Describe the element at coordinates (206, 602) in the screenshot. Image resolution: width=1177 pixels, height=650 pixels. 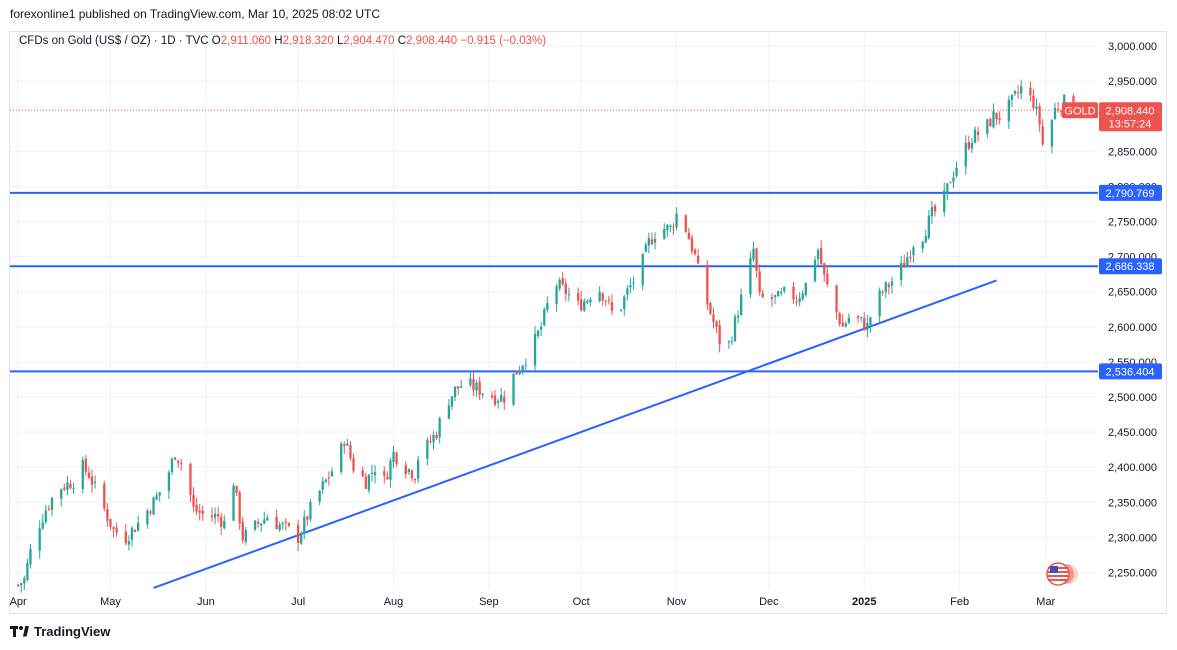
I see `time-tick-label: Jun` at that location.